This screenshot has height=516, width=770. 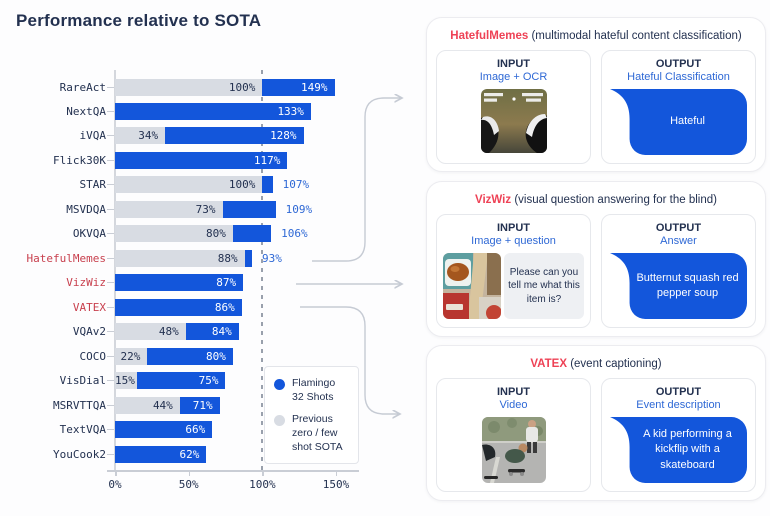 What do you see at coordinates (139, 20) in the screenshot?
I see `chart-title: Performance relative to SOTA` at bounding box center [139, 20].